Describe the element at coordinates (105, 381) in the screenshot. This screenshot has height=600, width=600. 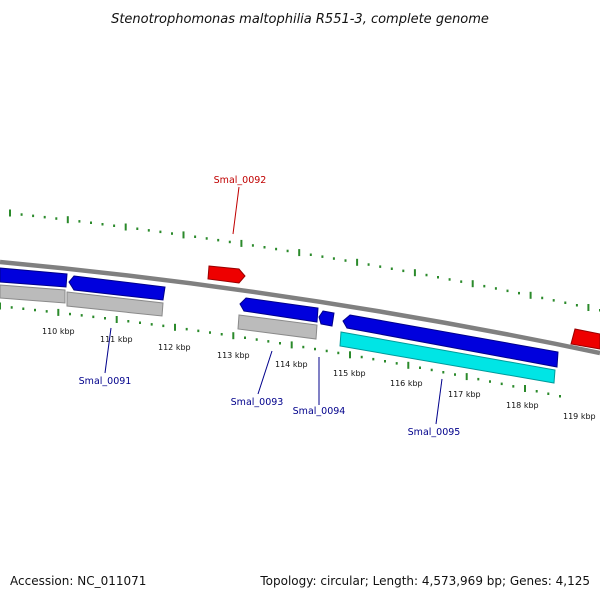
I see `gene-label-smal-0091: Smal_0091` at that location.